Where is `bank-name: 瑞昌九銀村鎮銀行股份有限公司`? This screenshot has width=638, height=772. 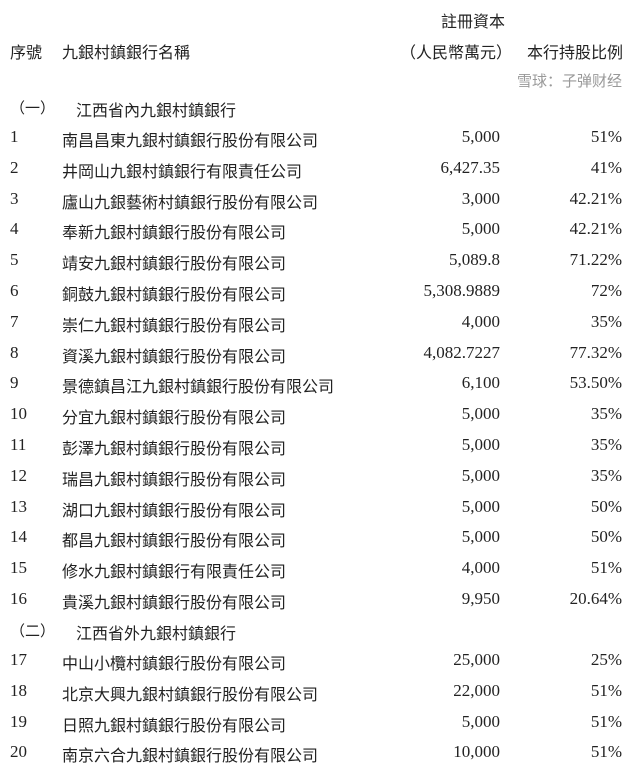
bank-name: 瑞昌九銀村鎮銀行股份有限公司 is located at coordinates (174, 479).